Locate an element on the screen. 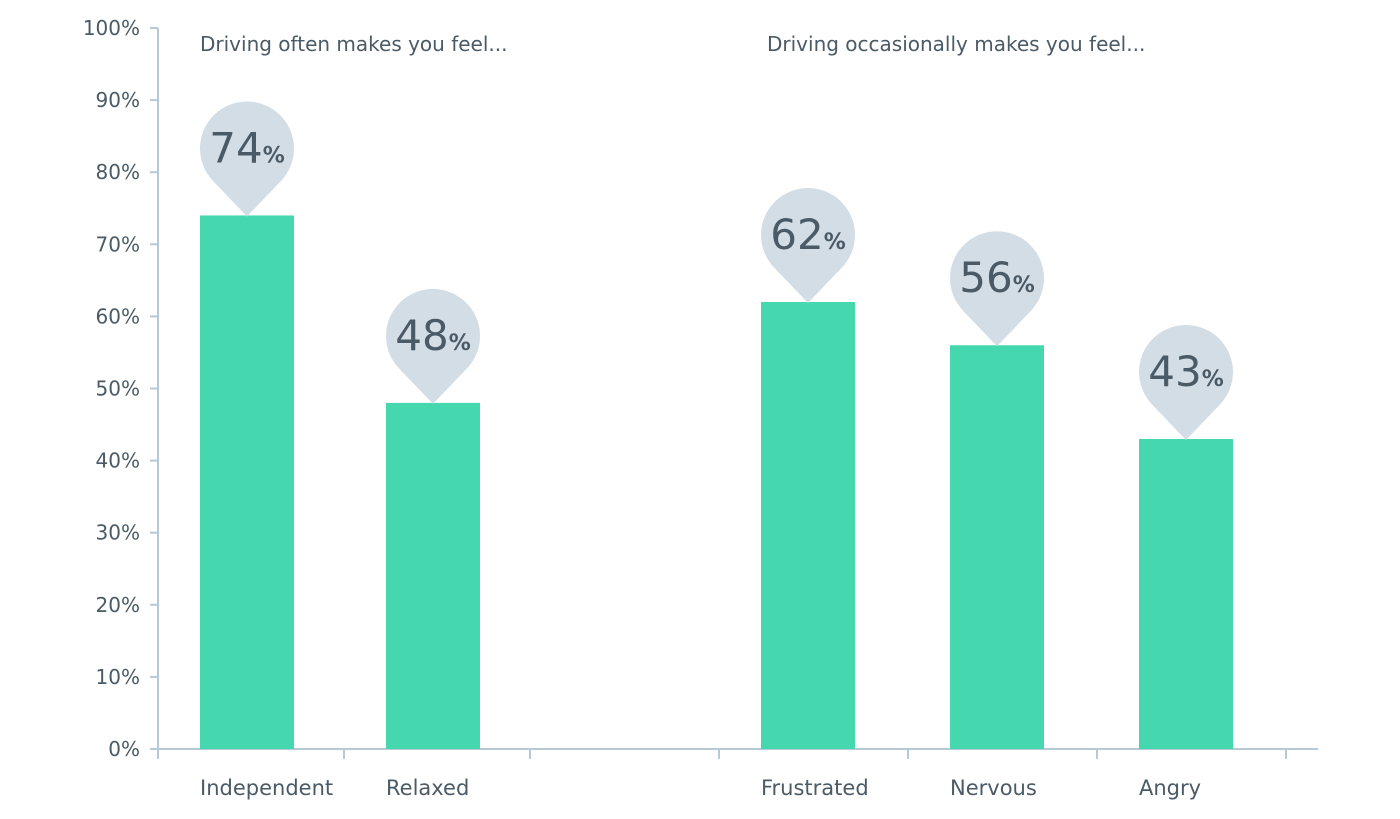  y-tick-label: 50% is located at coordinates (118, 389).